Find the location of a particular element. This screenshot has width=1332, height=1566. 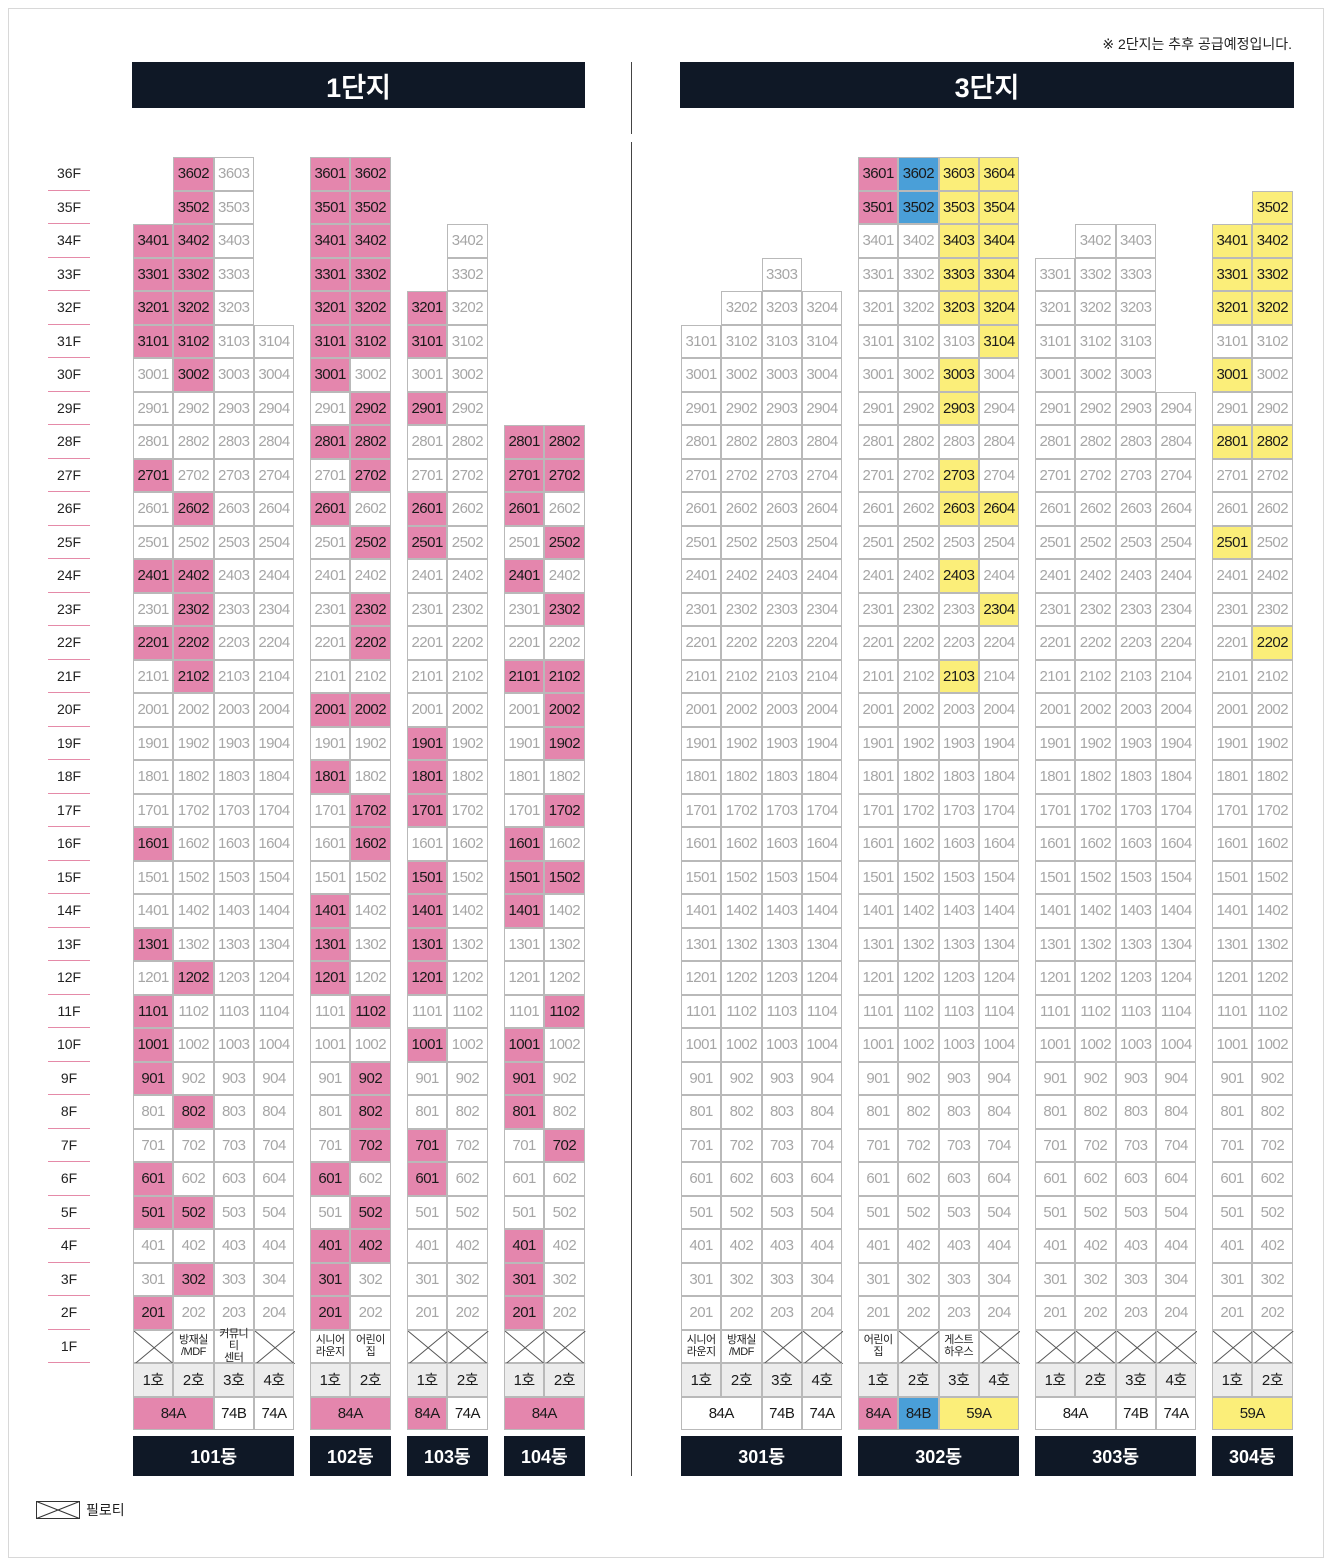

unit-cell: 2303 is located at coordinates (781, 609).